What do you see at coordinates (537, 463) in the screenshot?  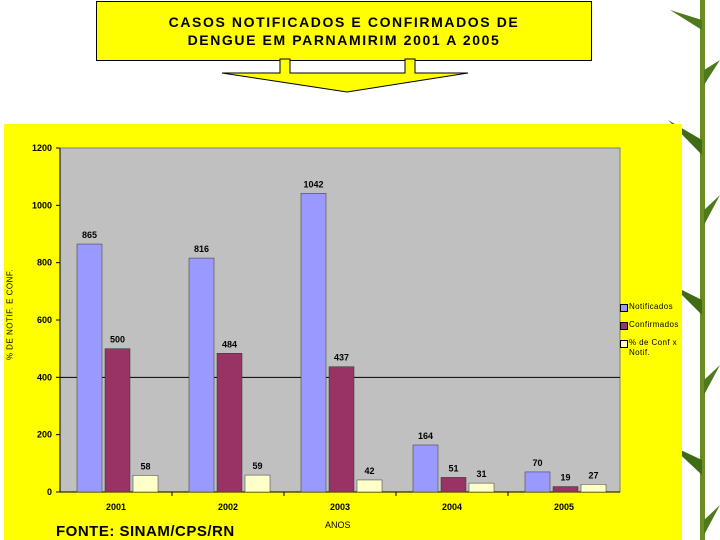 I see `data-label-notificados-2005: 70` at bounding box center [537, 463].